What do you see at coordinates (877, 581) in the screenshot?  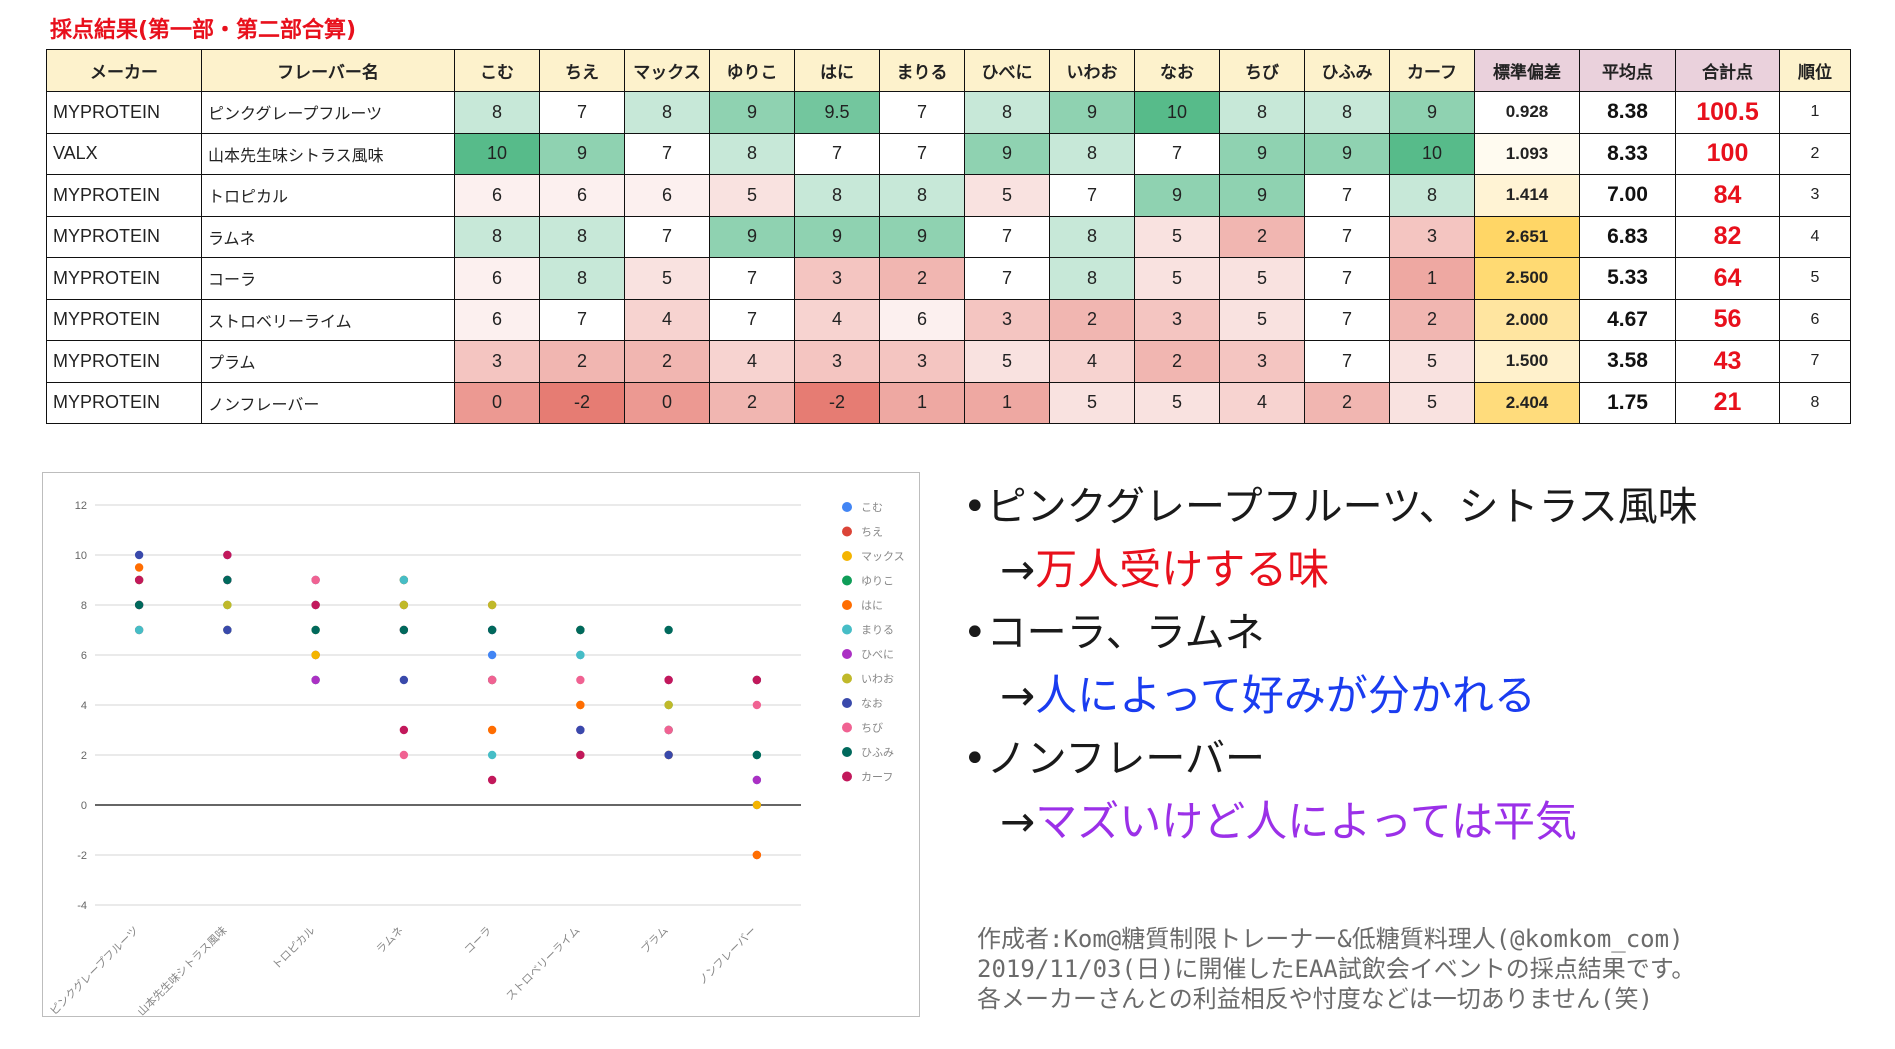 I see `legend-label: ゆりこ` at bounding box center [877, 581].